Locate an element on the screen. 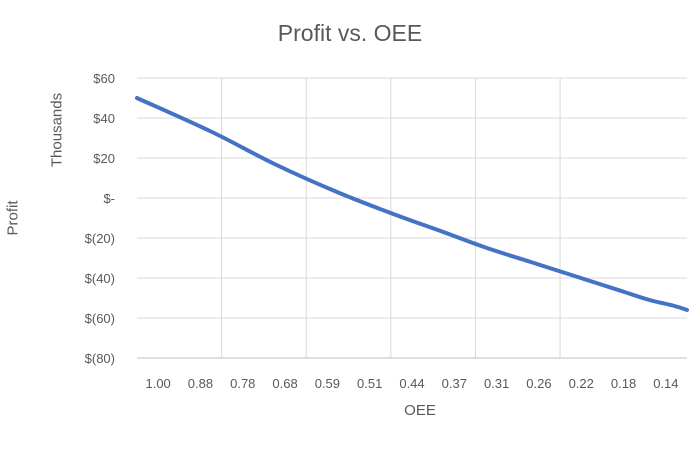  x-tick-label: 0.14 is located at coordinates (665, 383).